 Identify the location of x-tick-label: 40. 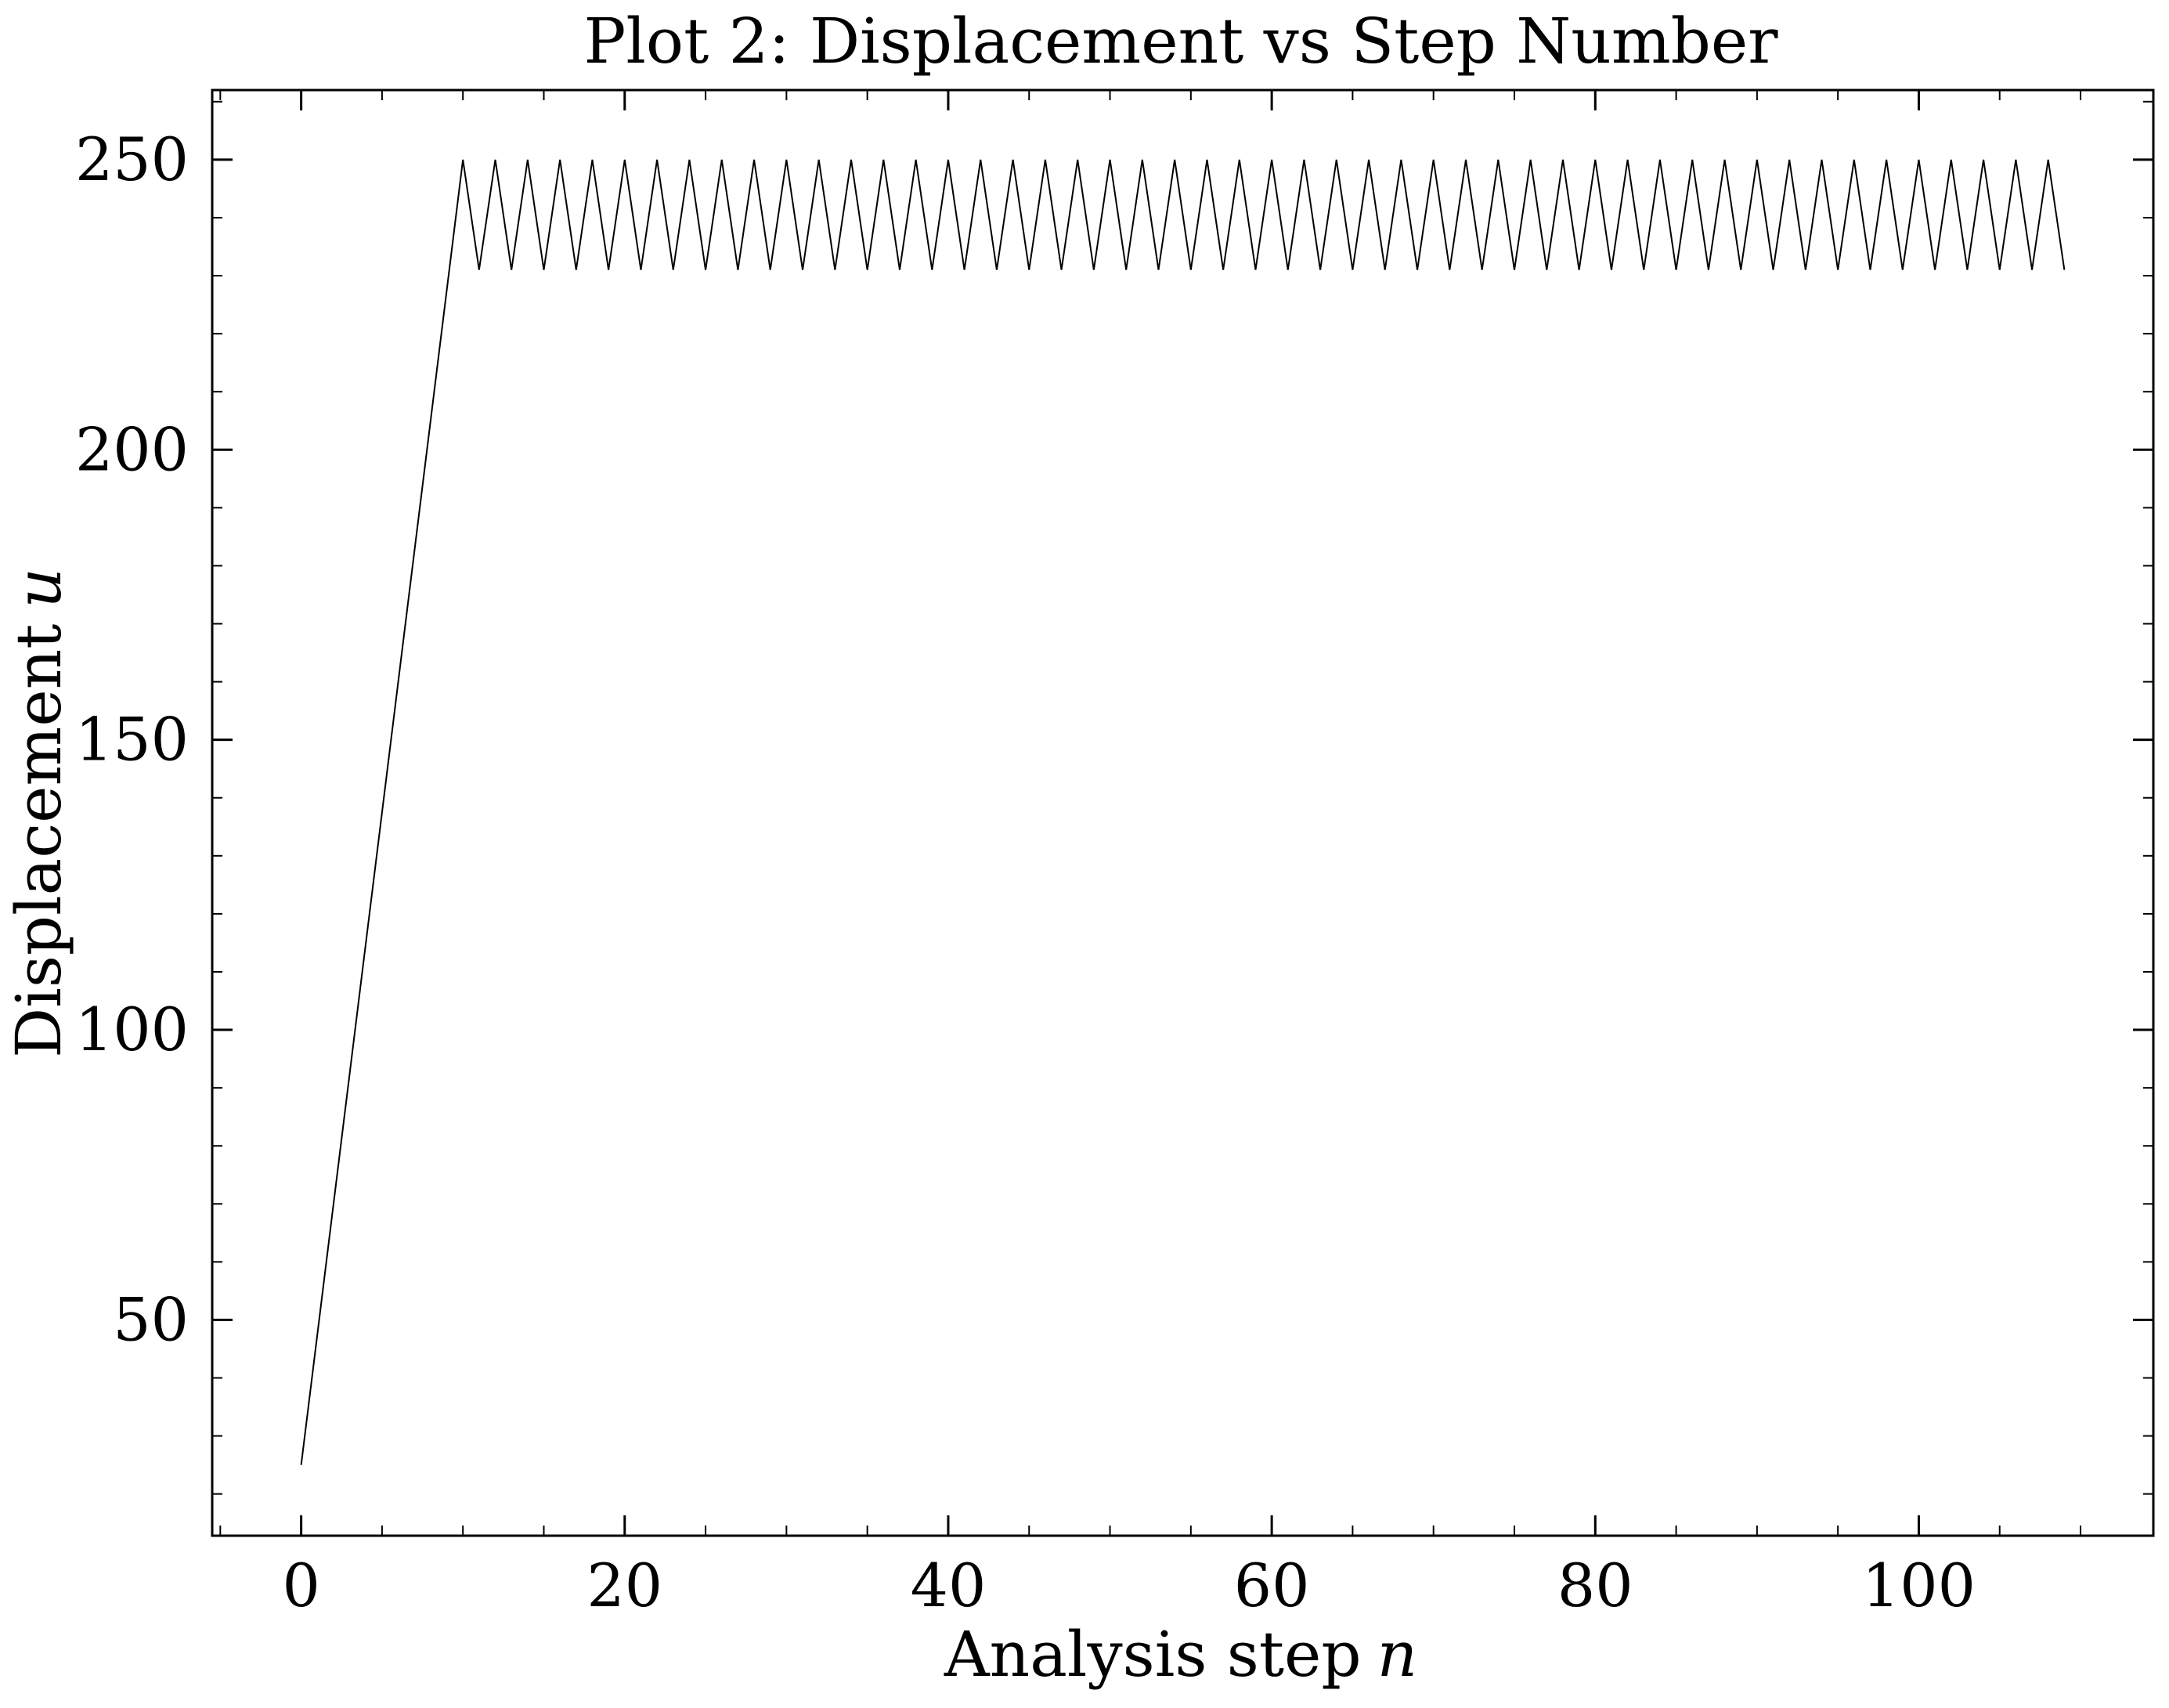
(949, 1585).